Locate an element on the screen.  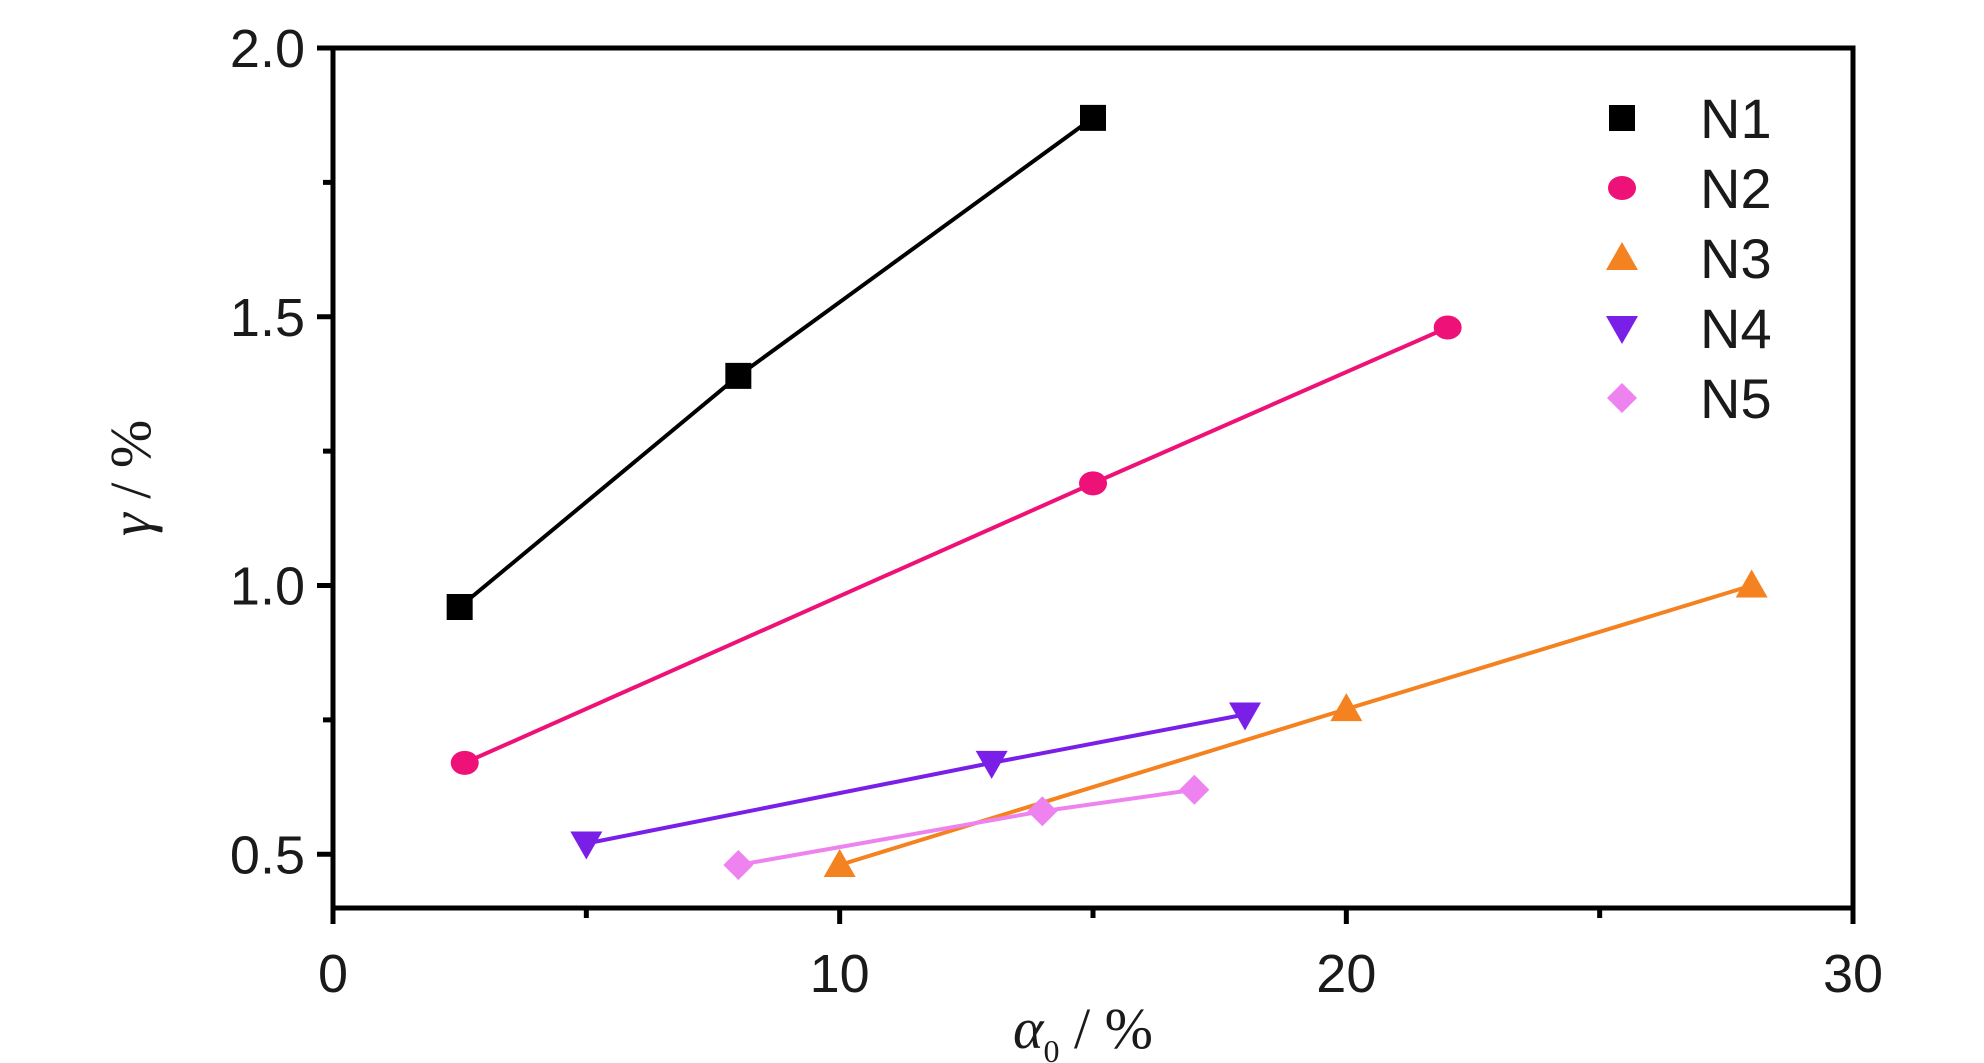
x-tick-label: 10 is located at coordinates (840, 974).